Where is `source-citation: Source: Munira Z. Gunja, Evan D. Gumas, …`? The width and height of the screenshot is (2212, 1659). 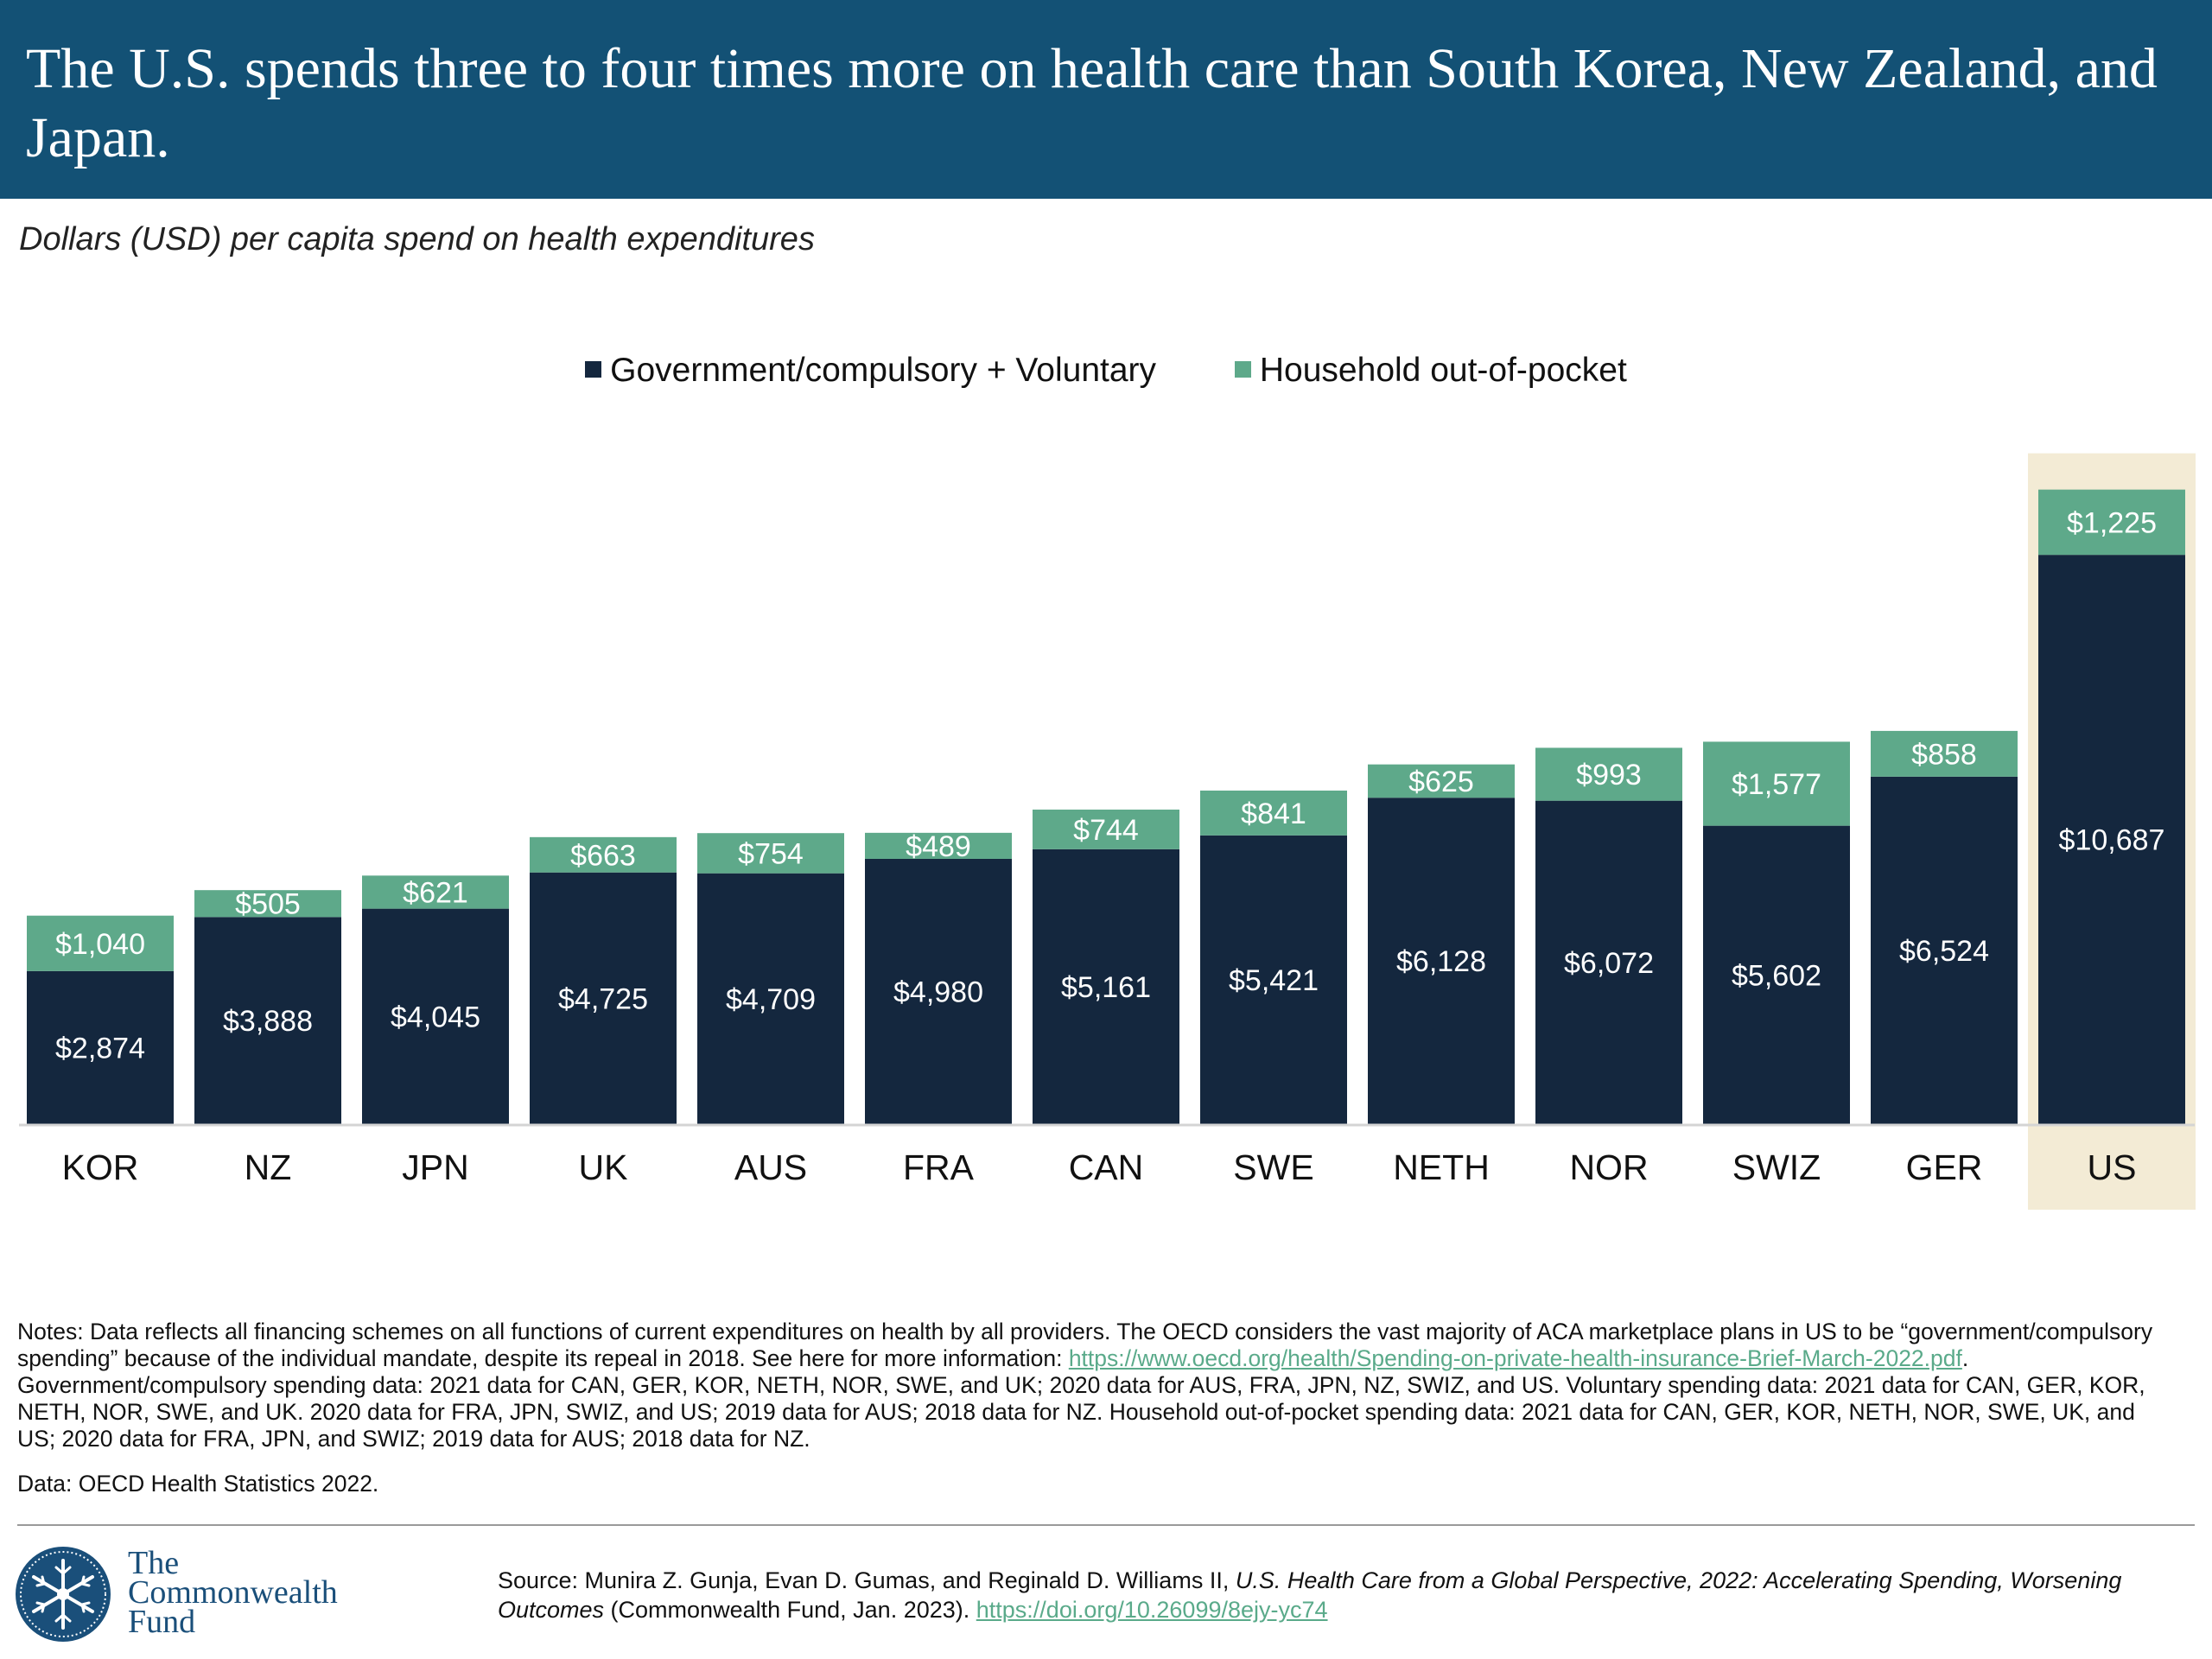
source-citation: Source: Munira Z. Gunja, Evan D. Gumas, … is located at coordinates (1344, 1595).